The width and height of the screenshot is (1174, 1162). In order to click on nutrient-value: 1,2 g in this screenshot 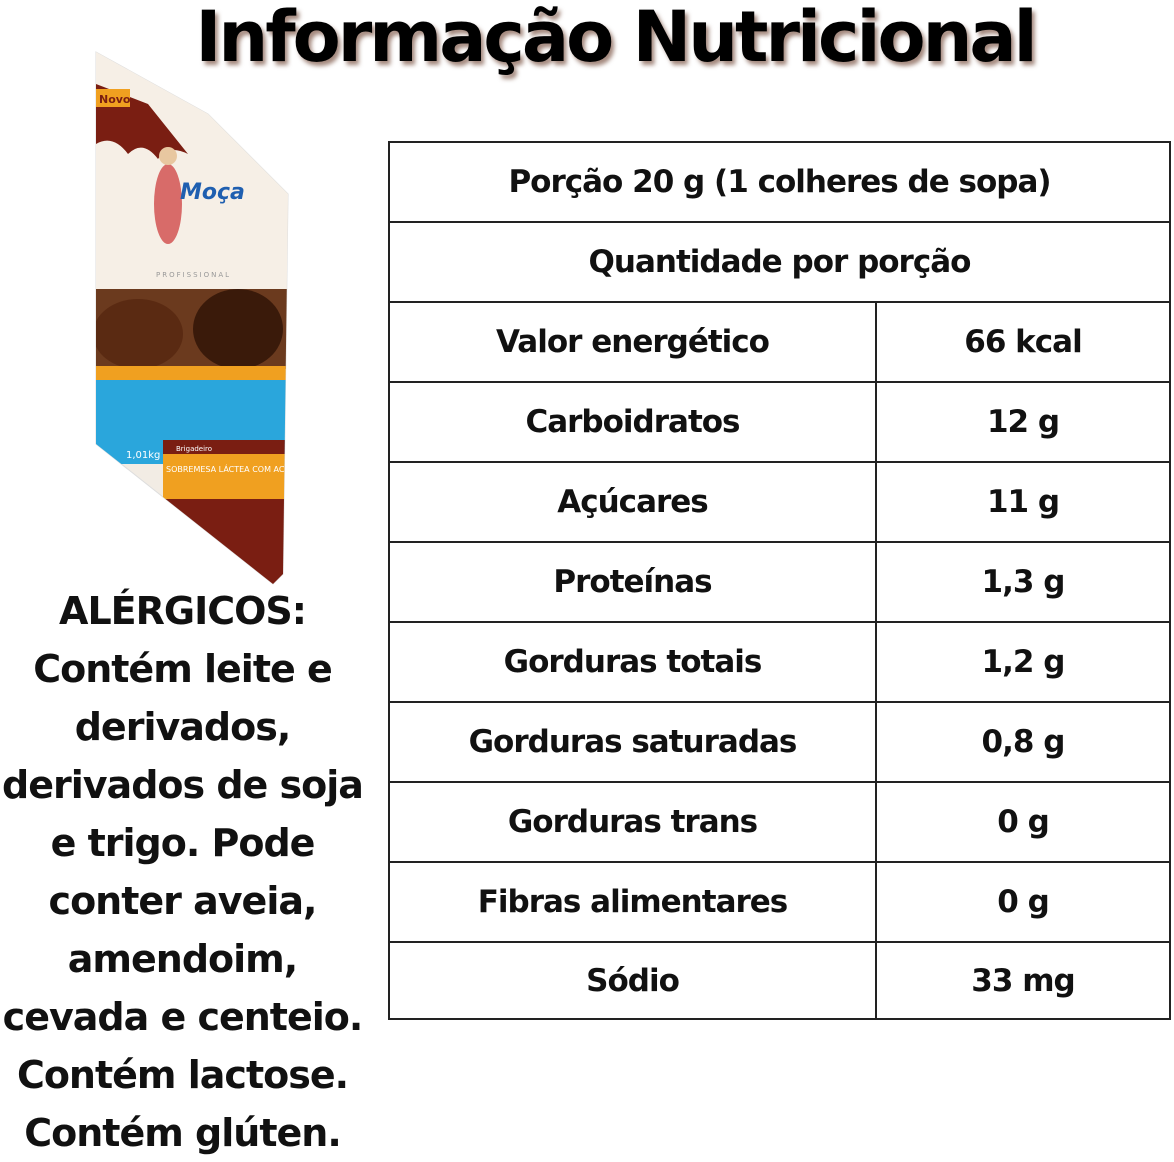, I will do `click(1023, 662)`.